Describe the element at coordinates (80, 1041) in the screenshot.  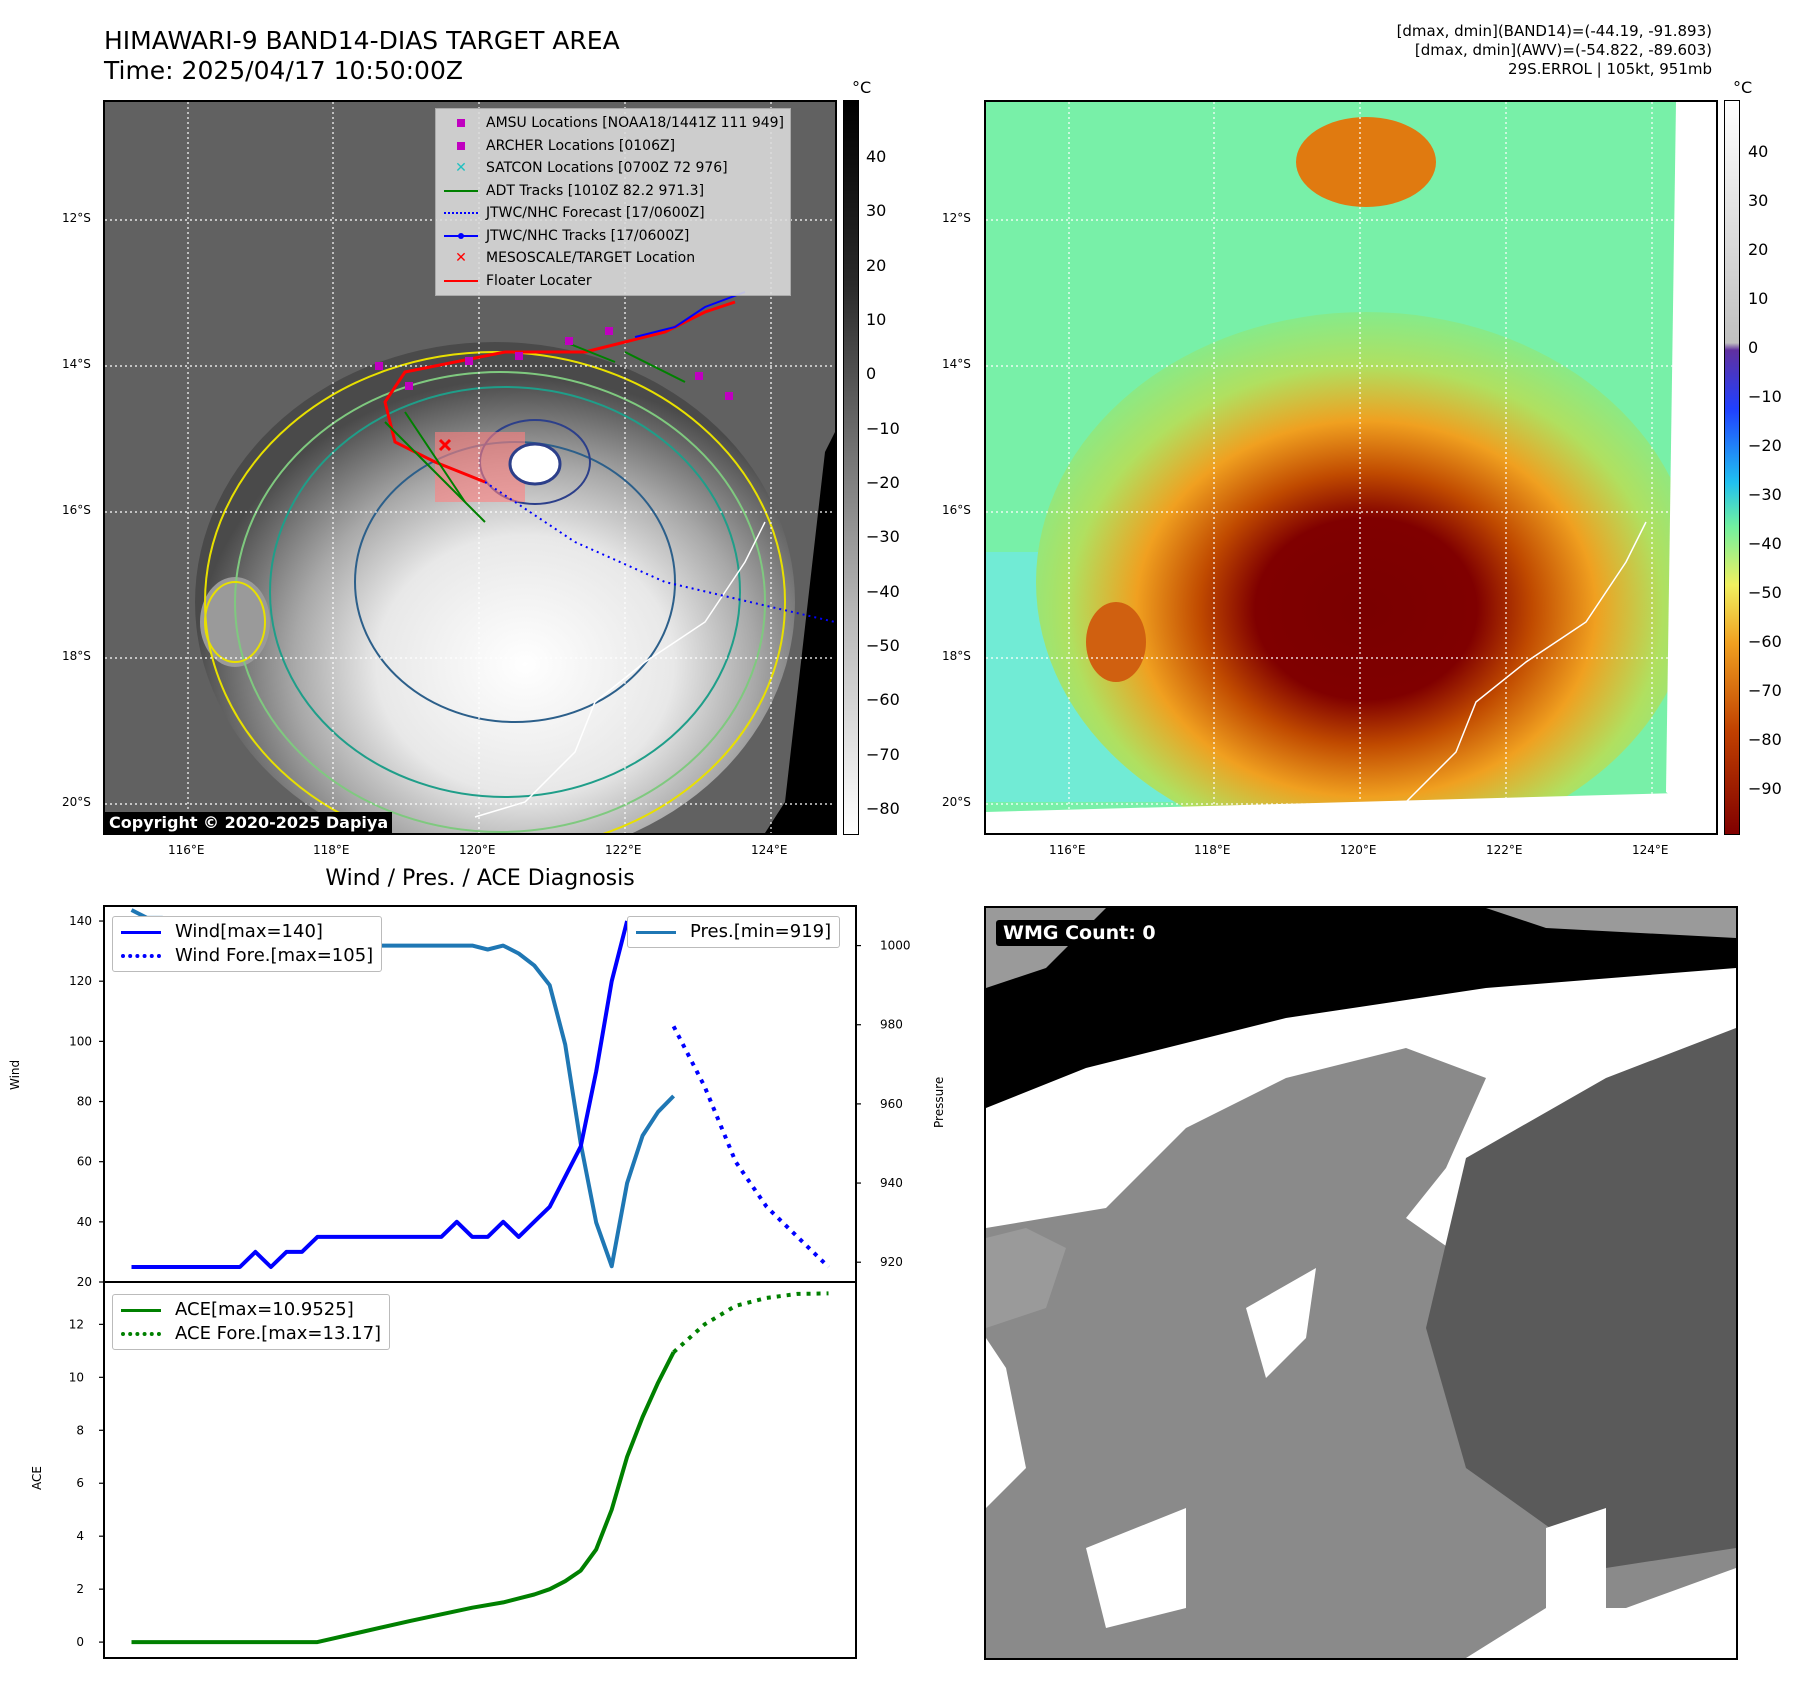
I see `wind-tick-label: 100` at that location.